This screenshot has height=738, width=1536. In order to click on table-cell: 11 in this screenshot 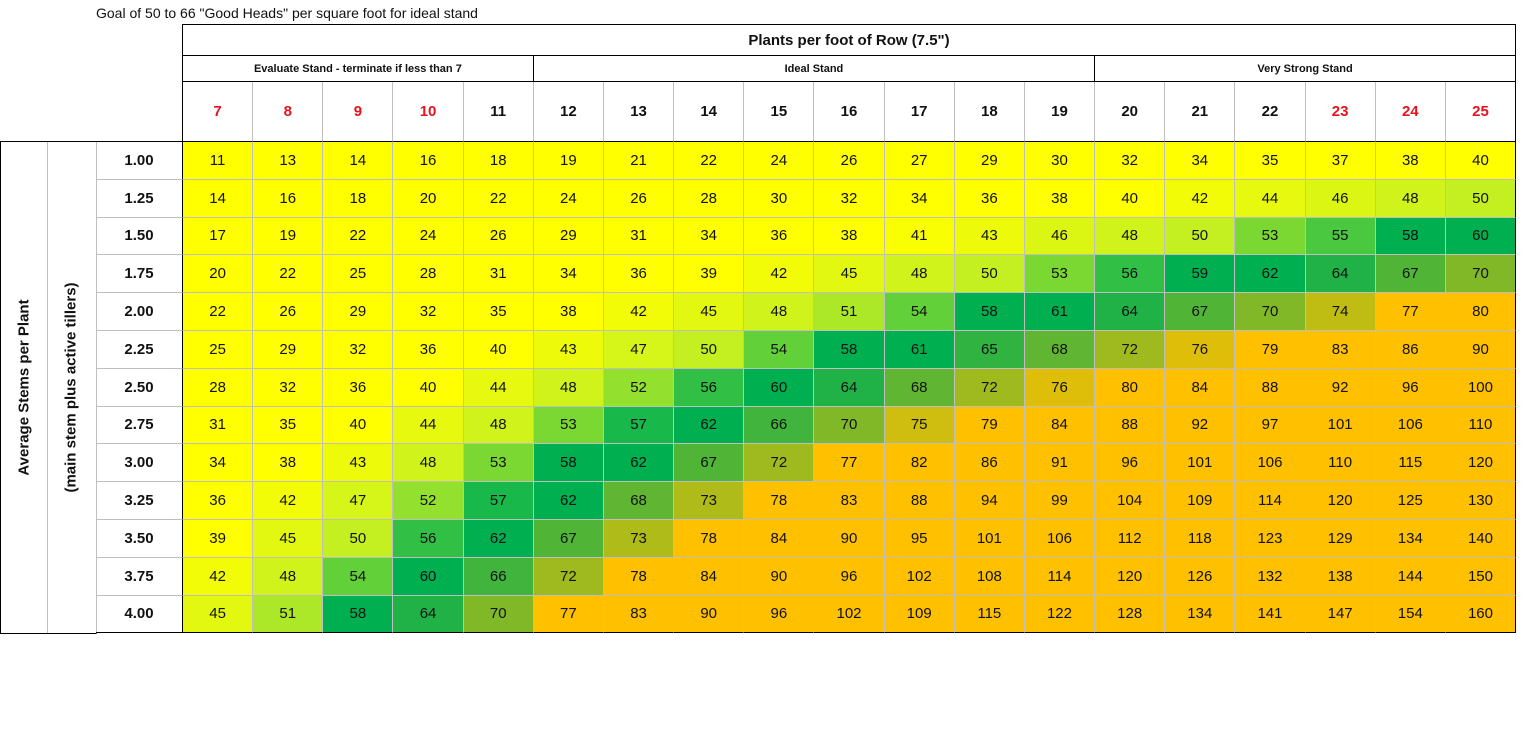, I will do `click(218, 161)`.